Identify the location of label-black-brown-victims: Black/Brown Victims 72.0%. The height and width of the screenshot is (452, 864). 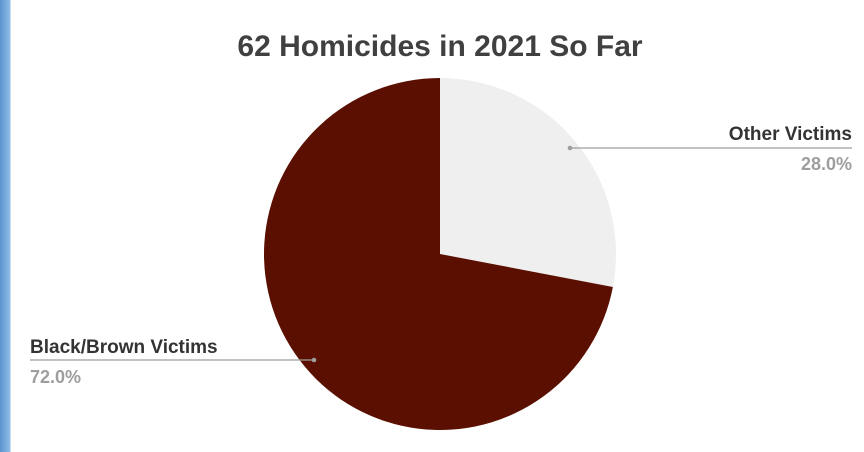
(173, 362).